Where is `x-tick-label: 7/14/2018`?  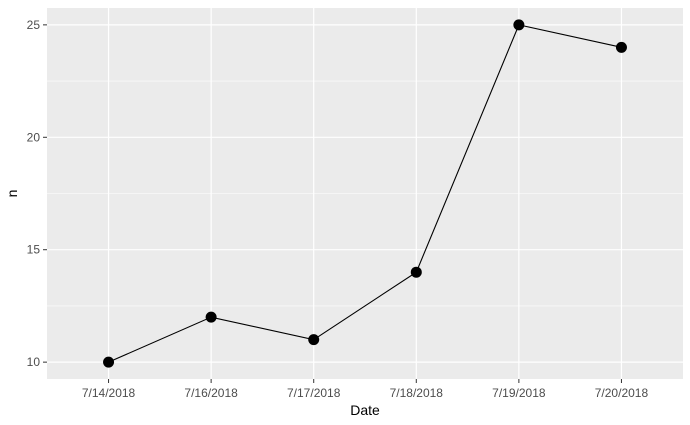
x-tick-label: 7/14/2018 is located at coordinates (109, 393).